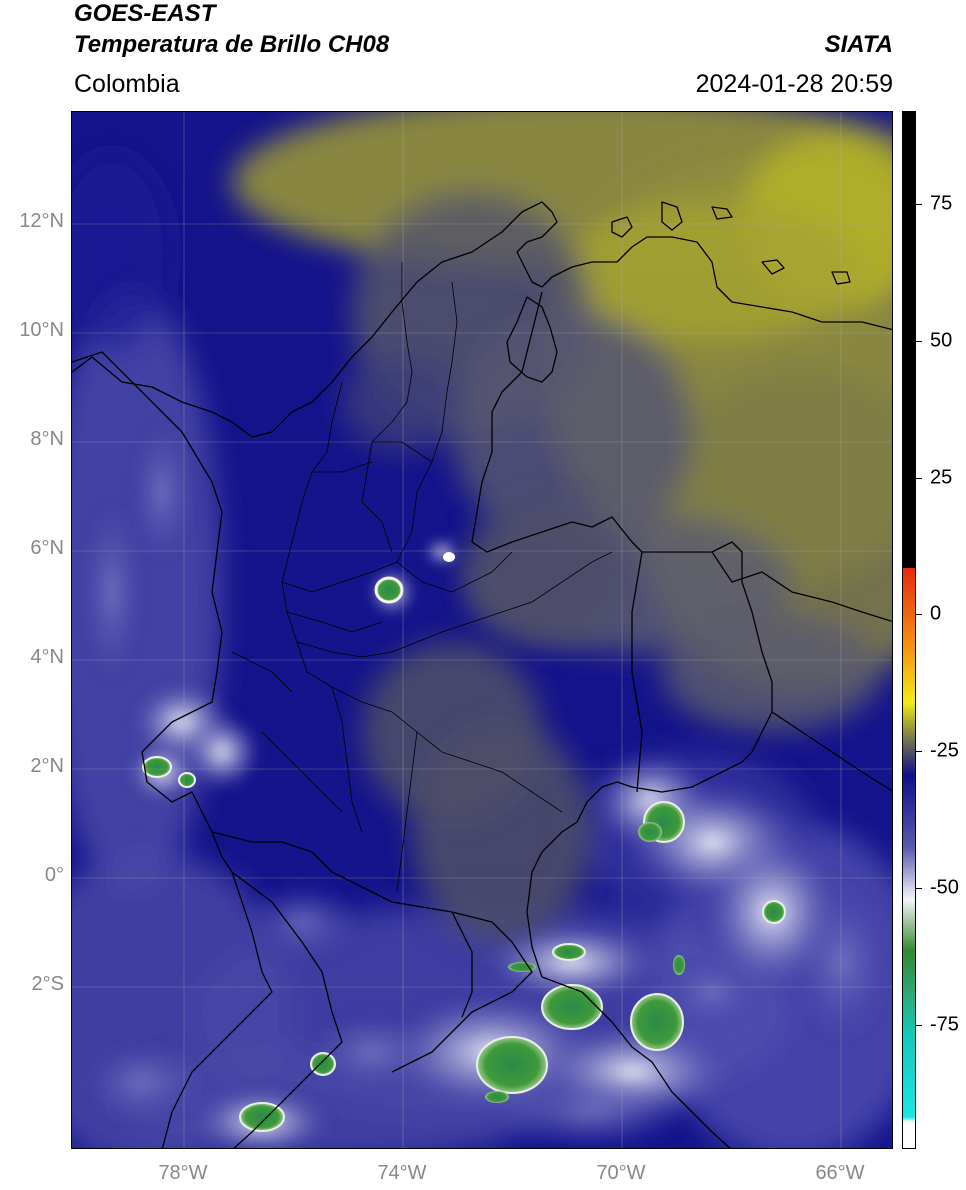 This screenshot has width=966, height=1190. What do you see at coordinates (840, 1173) in the screenshot?
I see `lon-label-66w: 66°W` at bounding box center [840, 1173].